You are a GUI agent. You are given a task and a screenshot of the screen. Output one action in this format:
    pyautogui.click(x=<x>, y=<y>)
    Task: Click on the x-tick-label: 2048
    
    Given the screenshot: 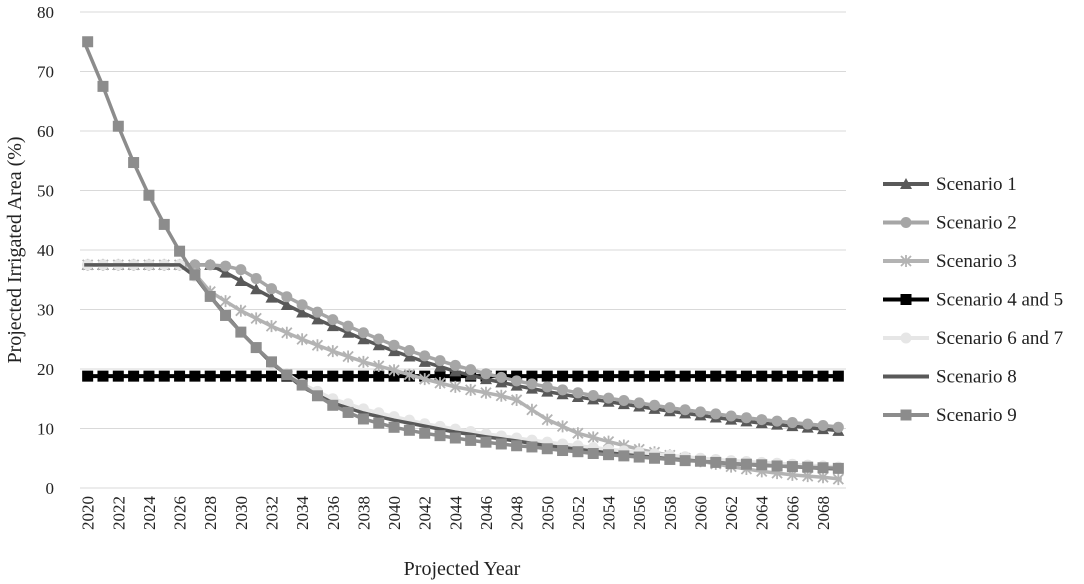 What is the action you would take?
    pyautogui.click(x=517, y=513)
    